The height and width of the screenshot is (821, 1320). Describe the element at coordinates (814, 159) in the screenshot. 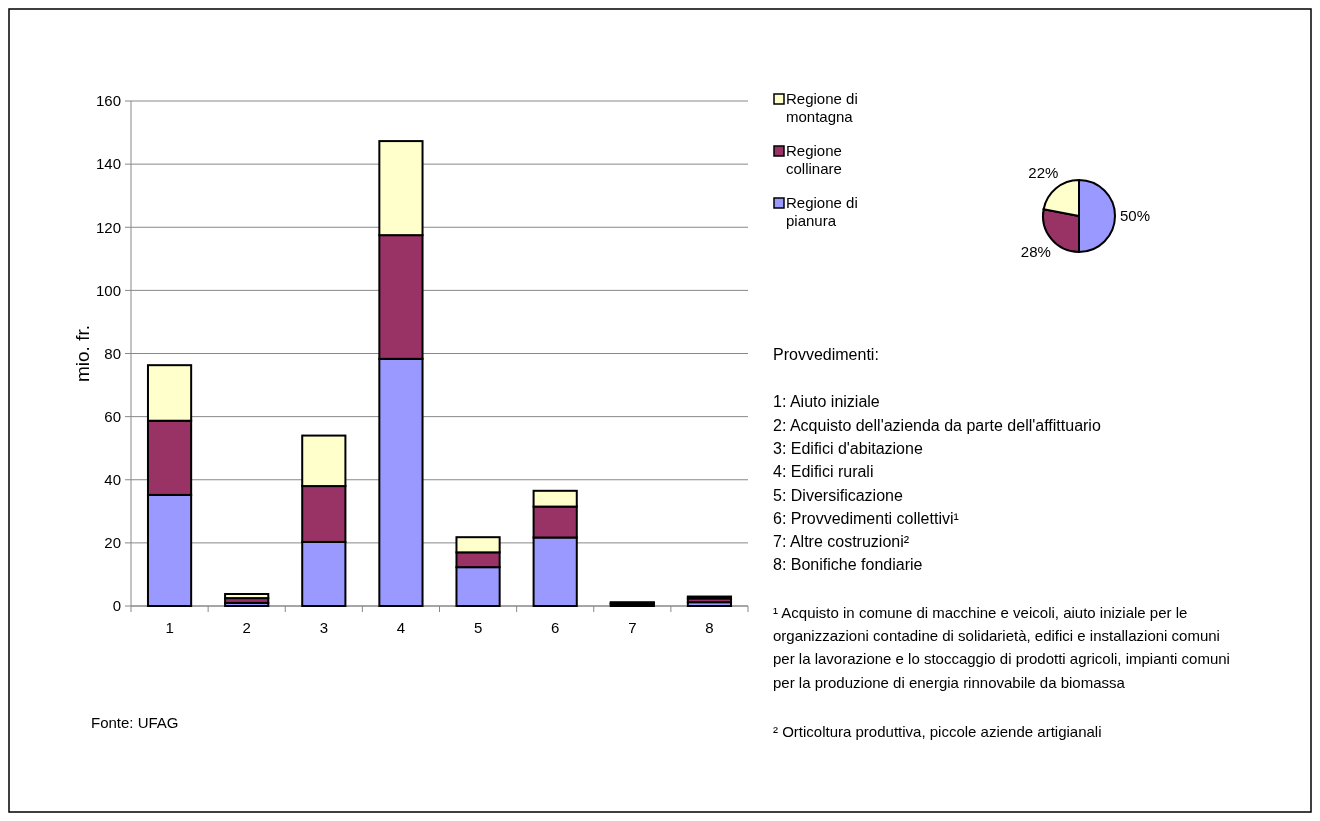

I see `legend-label: Regione collinare` at that location.